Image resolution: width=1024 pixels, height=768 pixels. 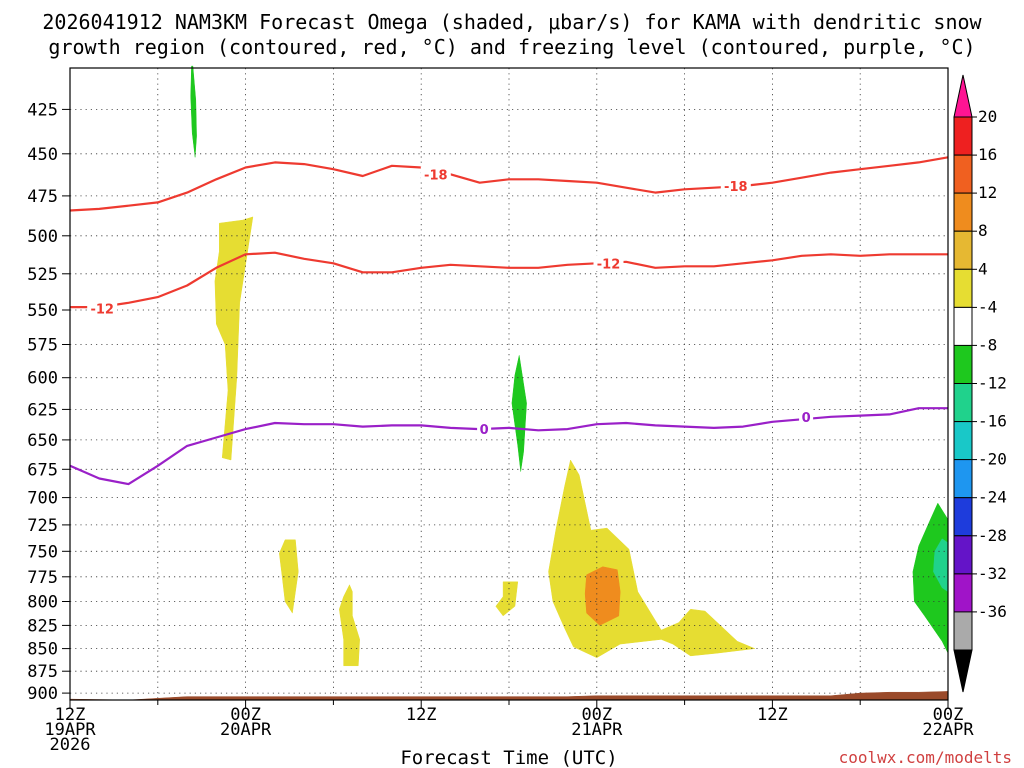 What do you see at coordinates (42, 311) in the screenshot?
I see `y-tick-label-550: 550` at bounding box center [42, 311].